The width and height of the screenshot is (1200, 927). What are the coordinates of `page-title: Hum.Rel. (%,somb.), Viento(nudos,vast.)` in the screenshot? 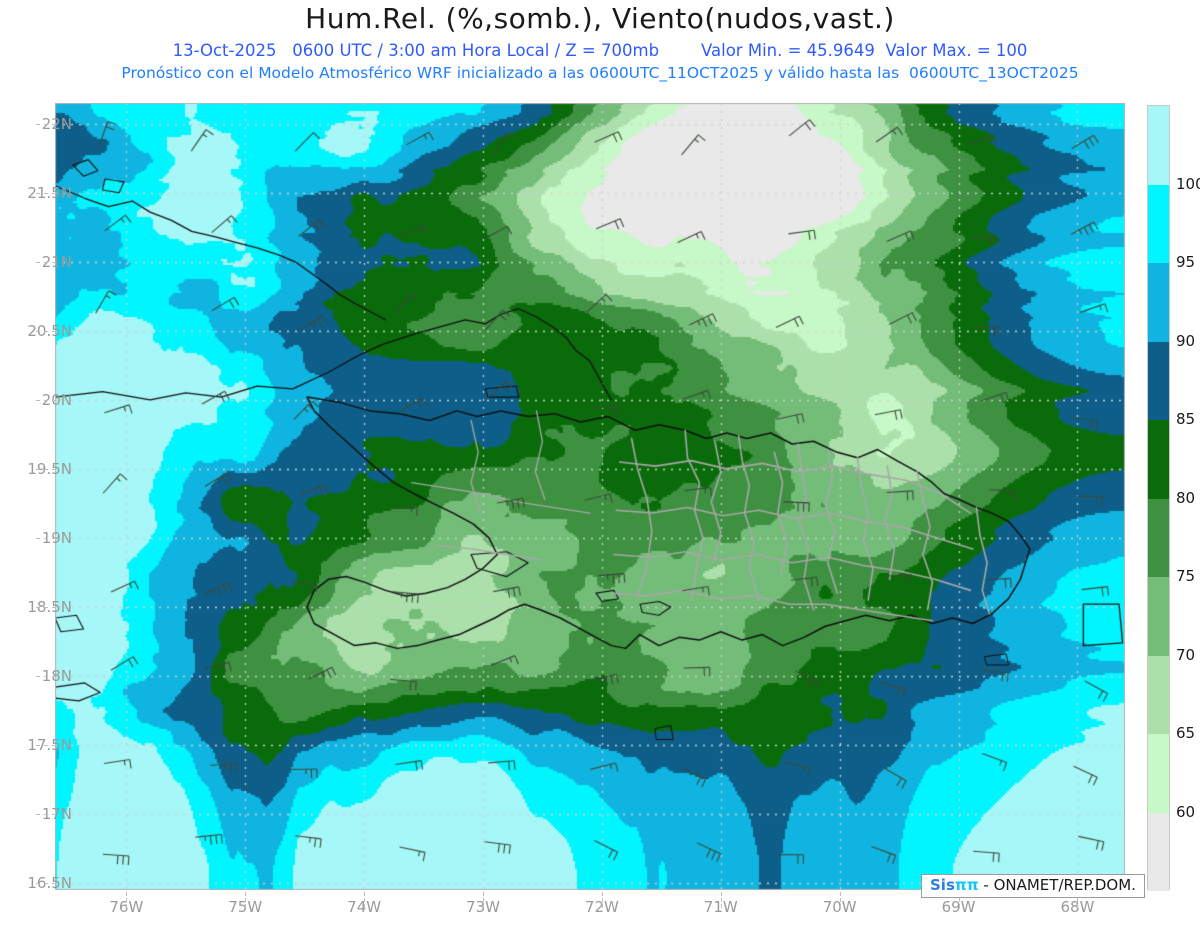 It's located at (600, 18).